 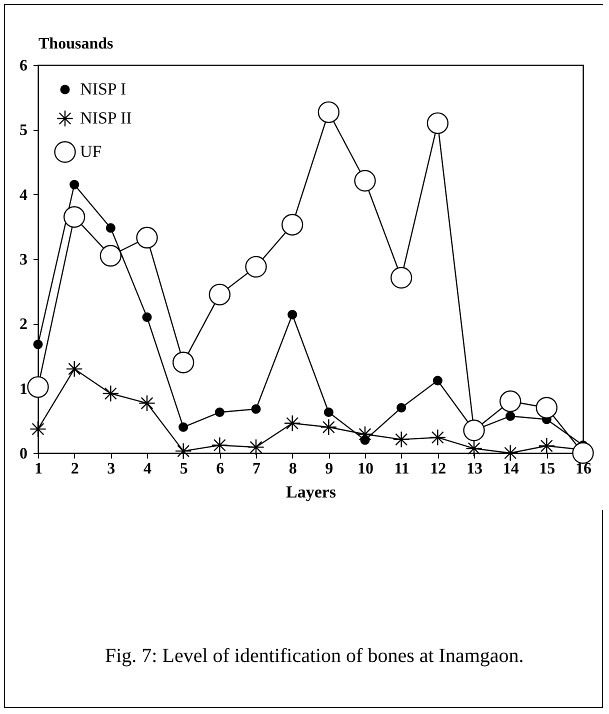 I want to click on y-tick-label: 4, so click(x=24, y=195).